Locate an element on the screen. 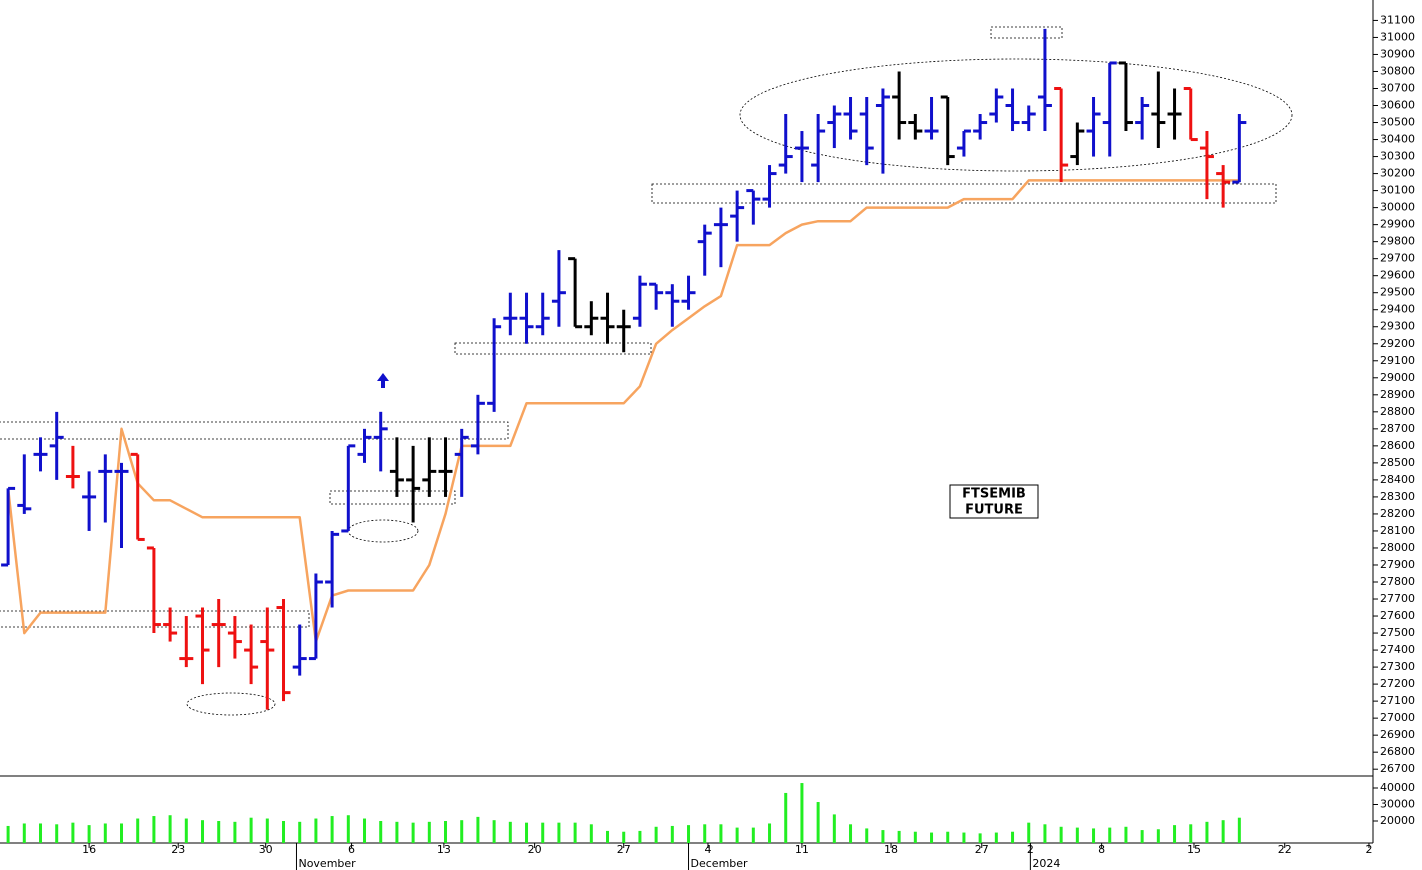 This screenshot has width=1422, height=870. arrow is located at coordinates (383, 380).